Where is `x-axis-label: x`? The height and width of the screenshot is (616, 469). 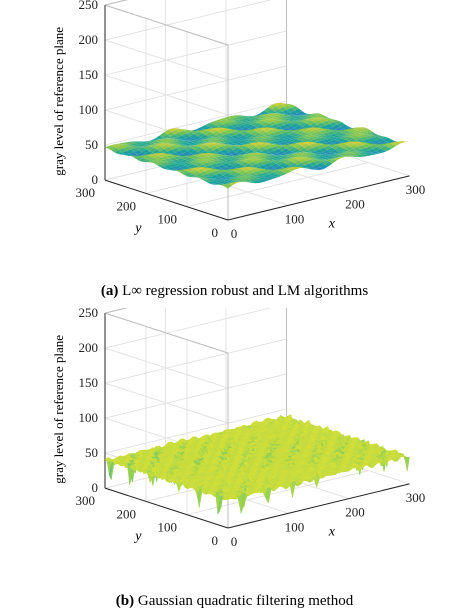 x-axis-label: x is located at coordinates (332, 224).